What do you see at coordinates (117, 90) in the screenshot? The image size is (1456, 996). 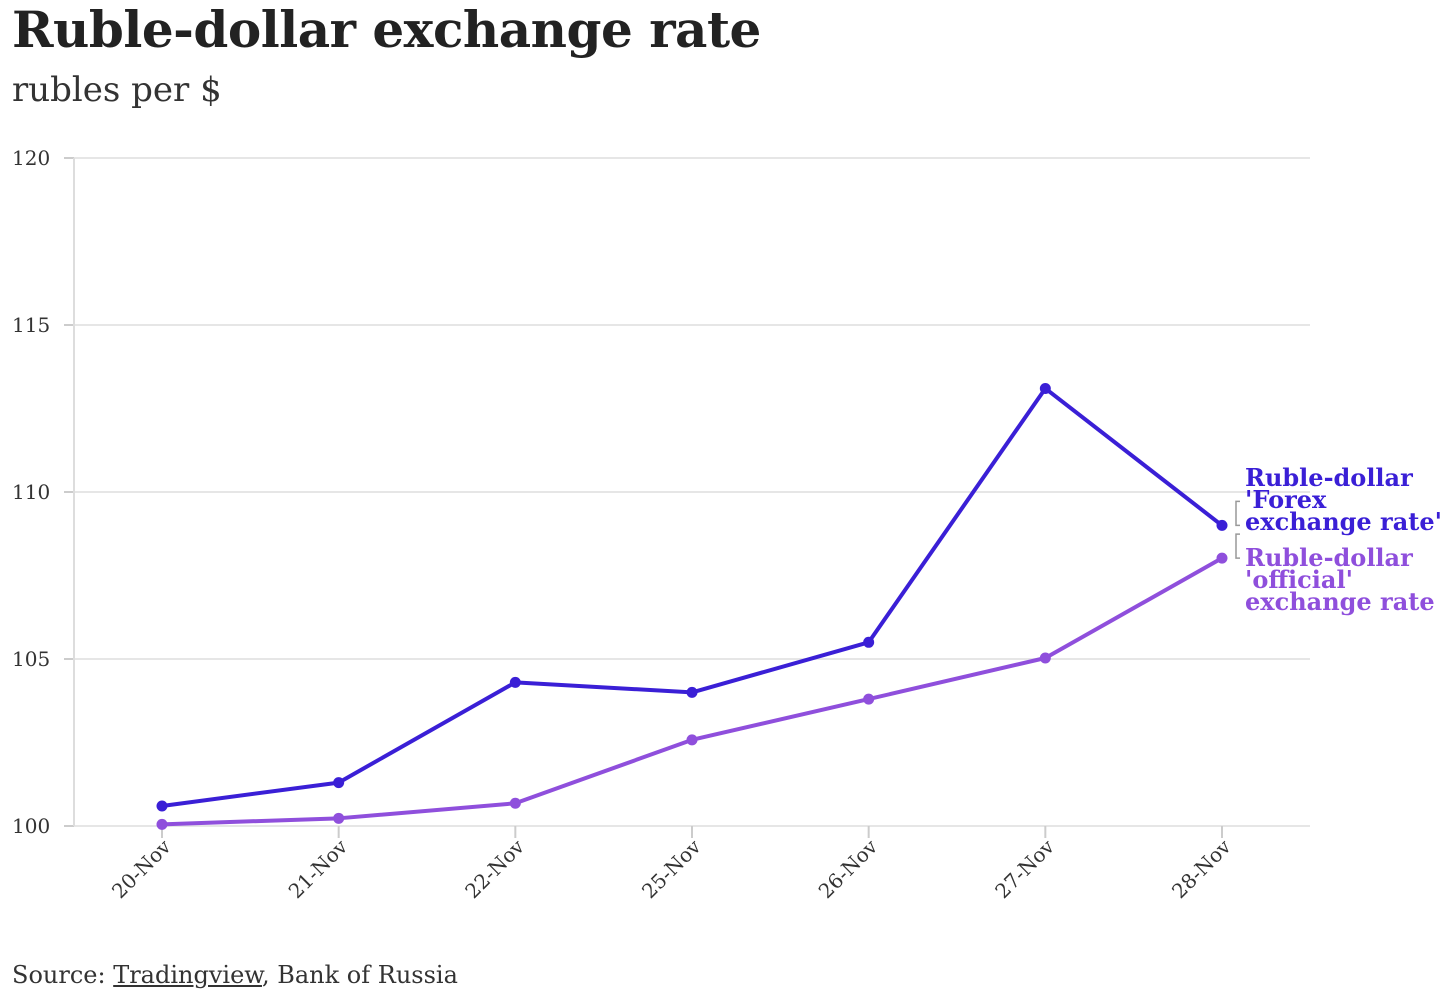 I see `chart-subtitle: rubles per $` at bounding box center [117, 90].